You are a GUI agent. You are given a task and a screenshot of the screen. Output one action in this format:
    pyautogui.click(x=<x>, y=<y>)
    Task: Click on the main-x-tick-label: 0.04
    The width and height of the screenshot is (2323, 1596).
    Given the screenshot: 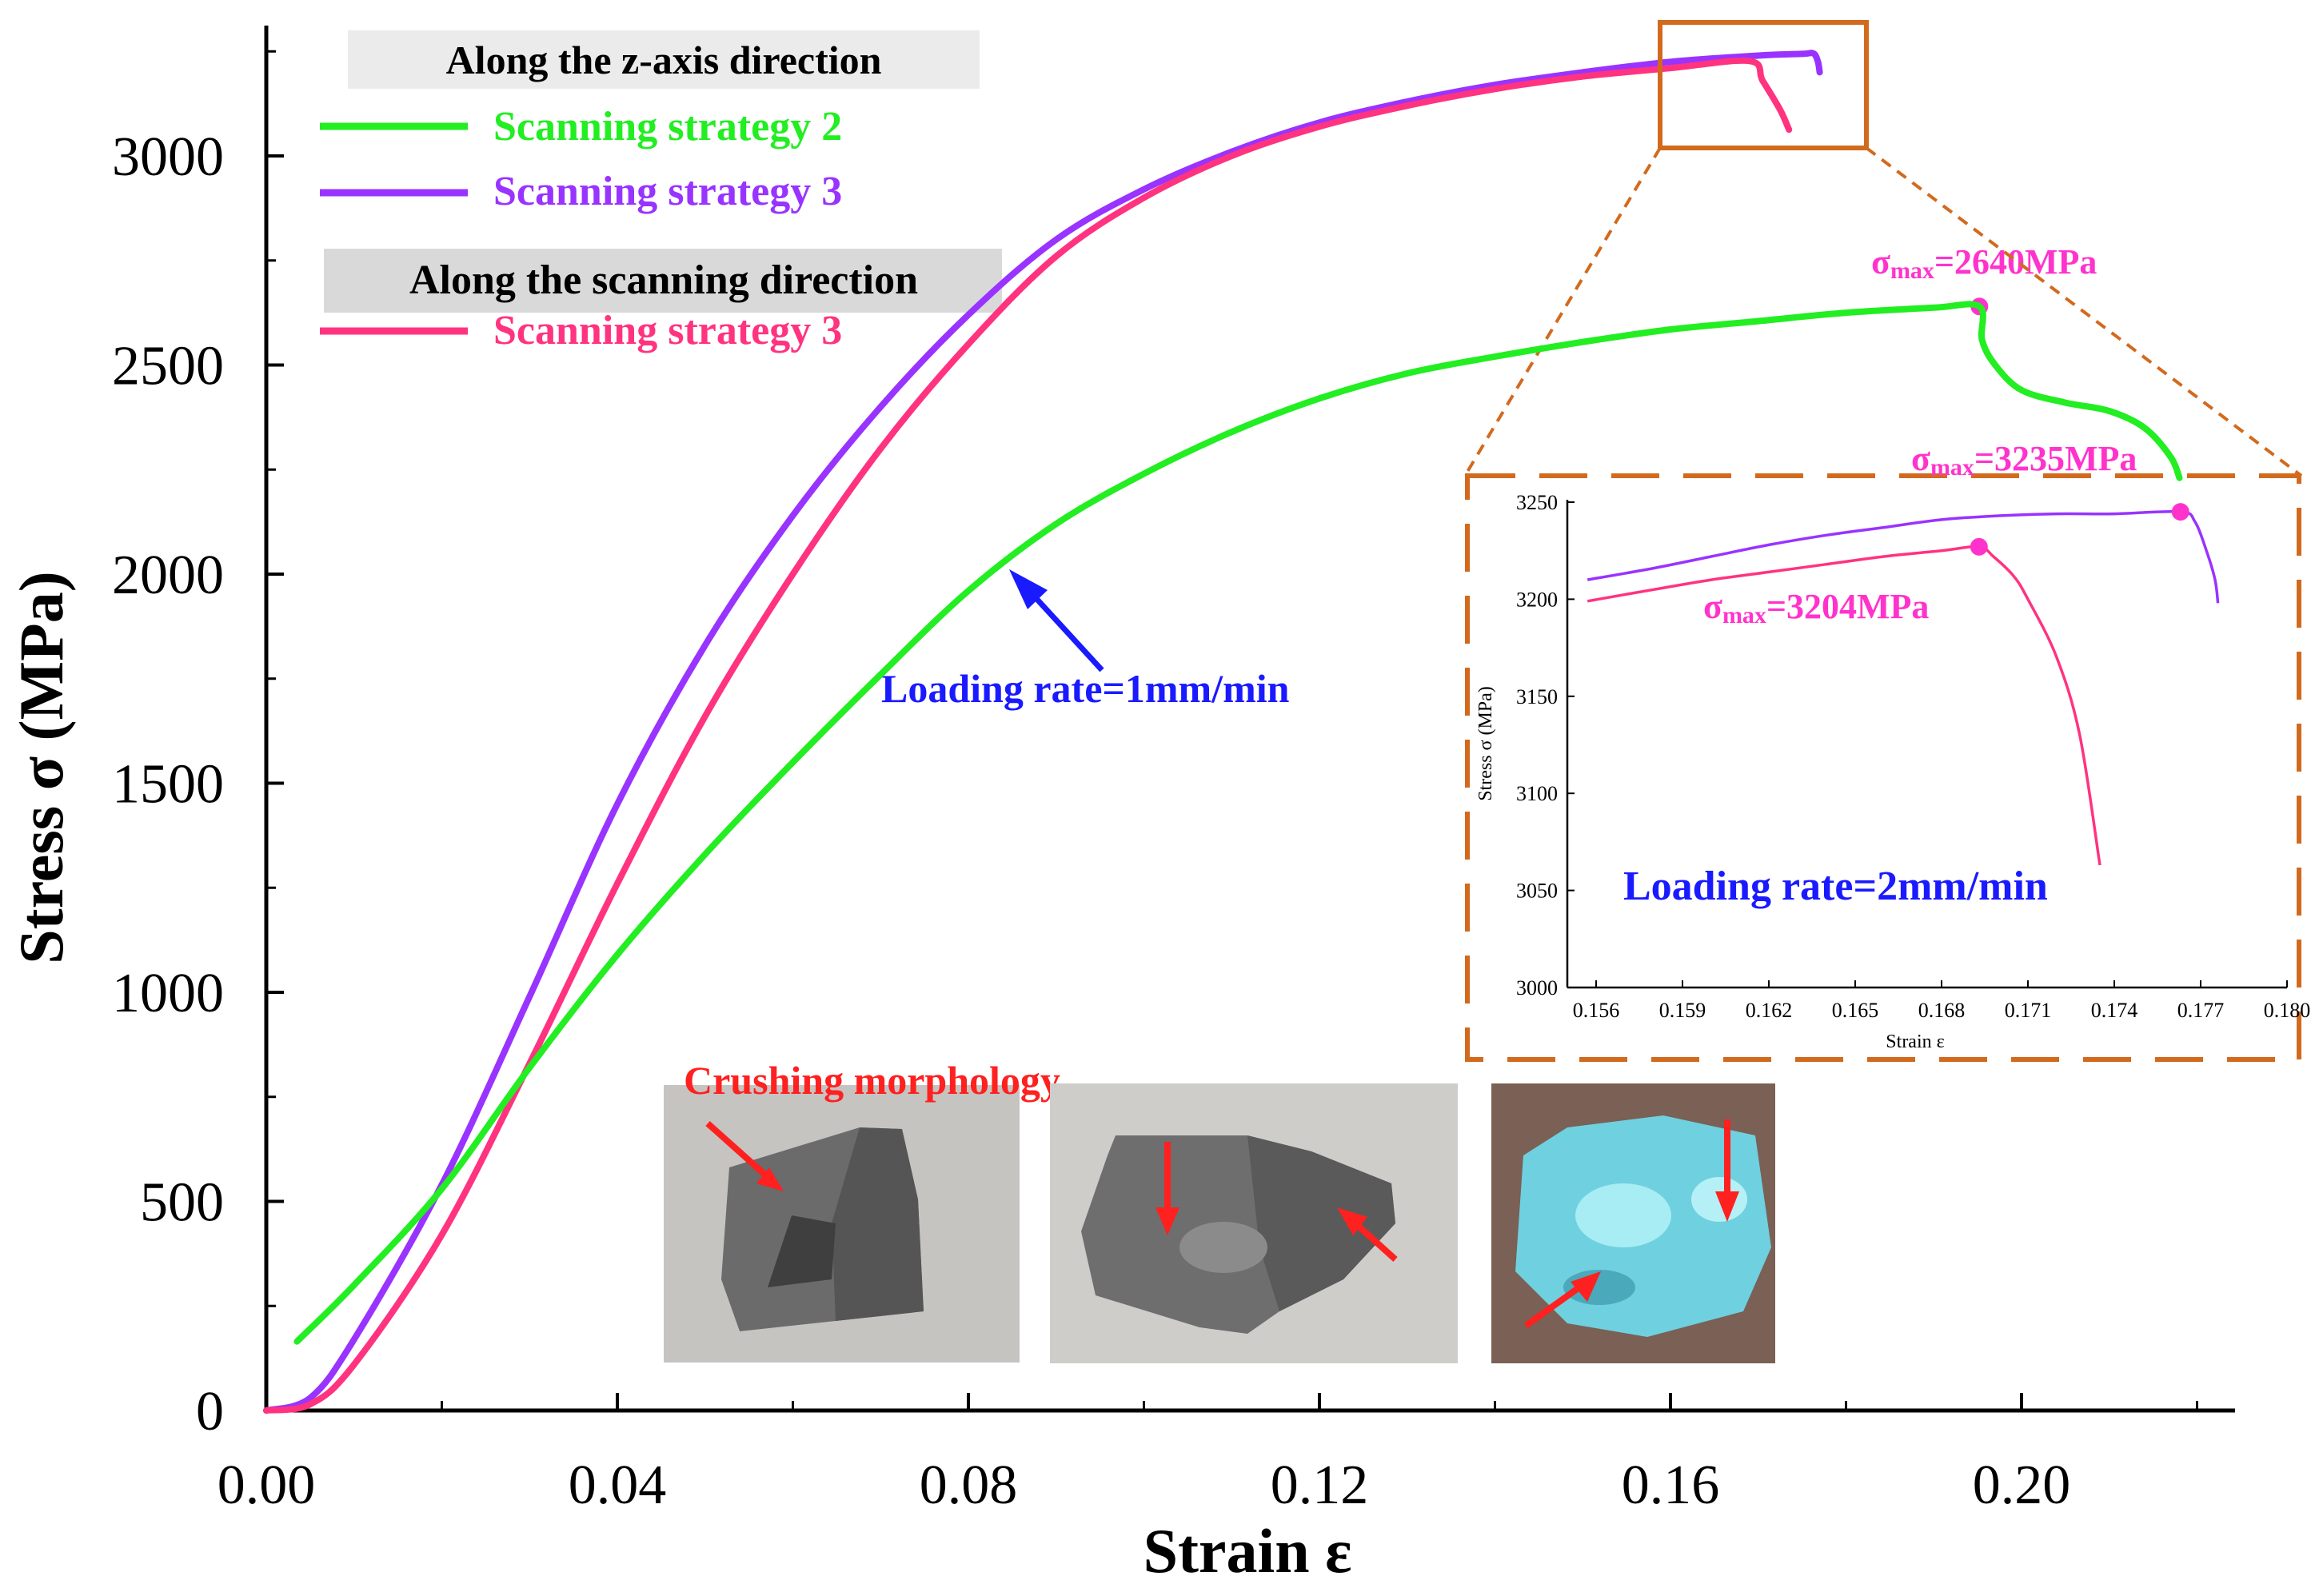 What is the action you would take?
    pyautogui.click(x=618, y=1485)
    